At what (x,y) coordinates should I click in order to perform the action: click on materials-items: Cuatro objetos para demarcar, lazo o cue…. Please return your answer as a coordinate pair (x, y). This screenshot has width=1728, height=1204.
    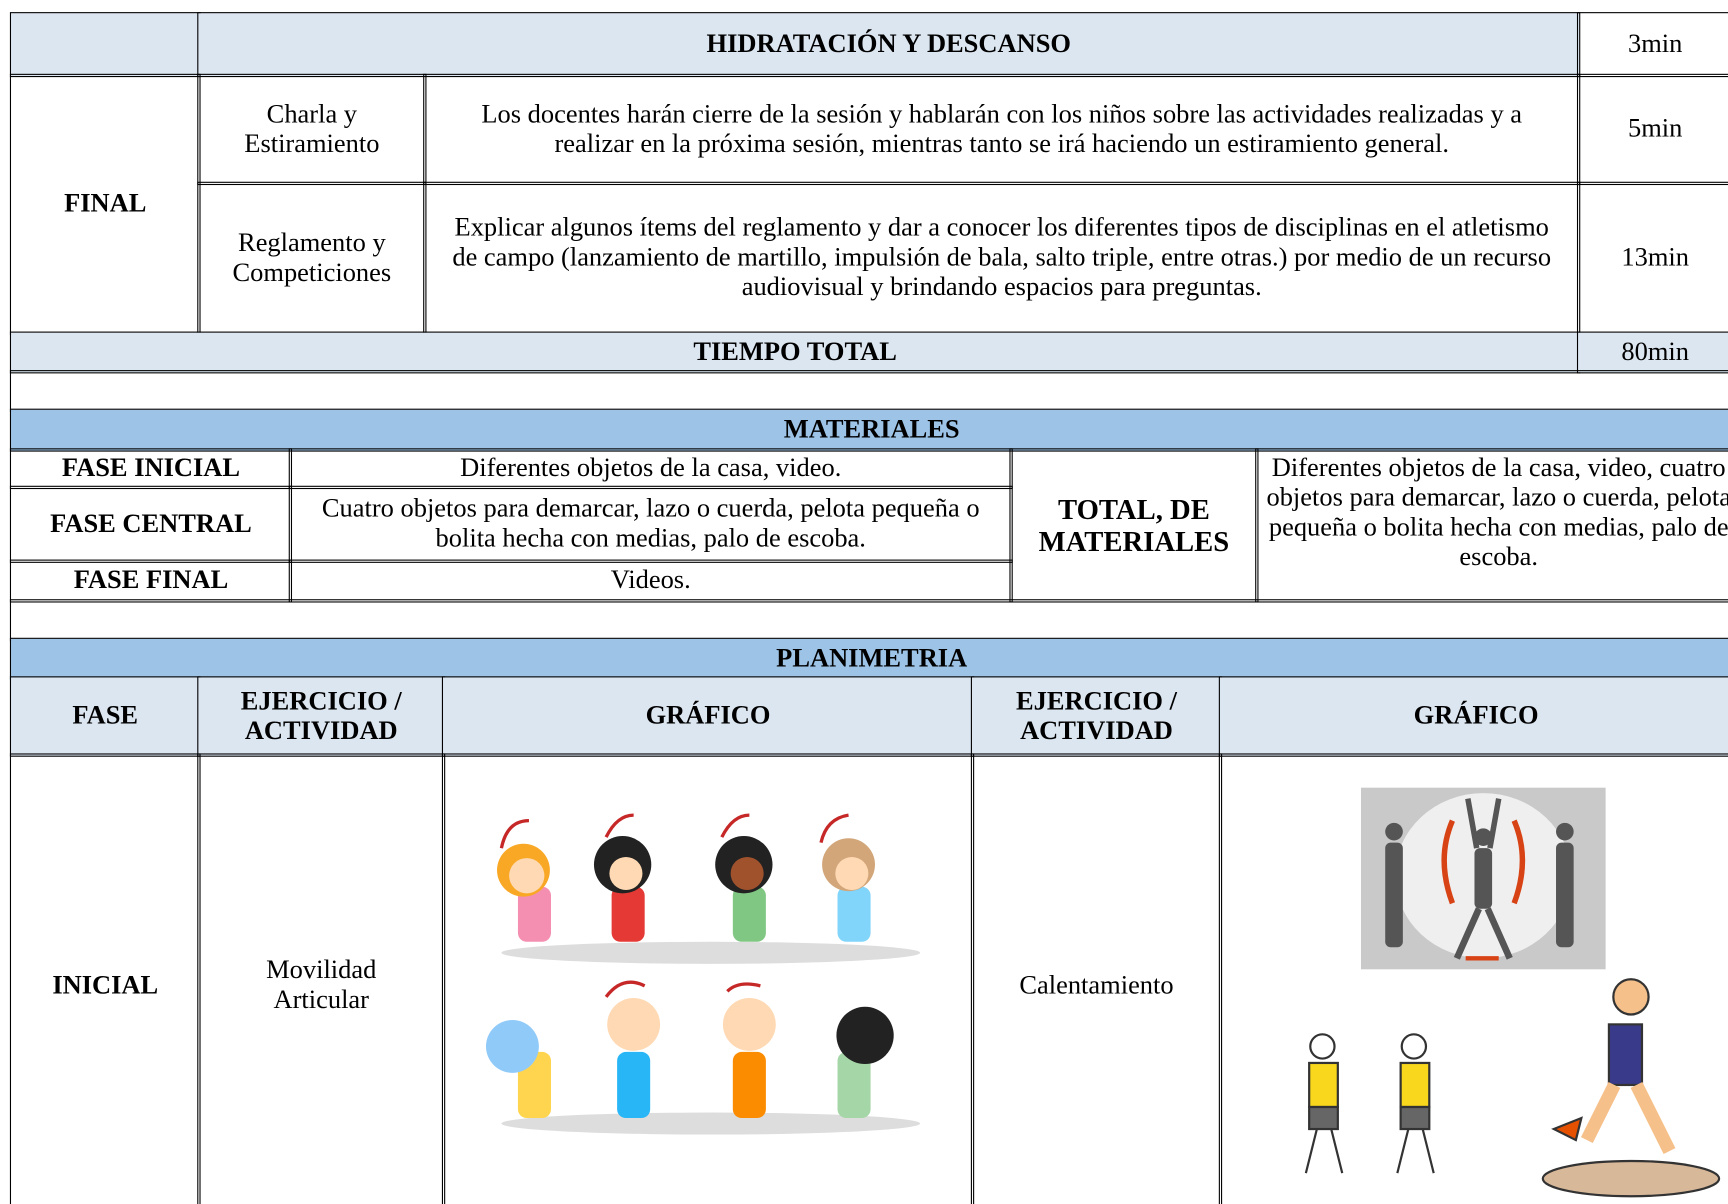
    Looking at the image, I should click on (650, 524).